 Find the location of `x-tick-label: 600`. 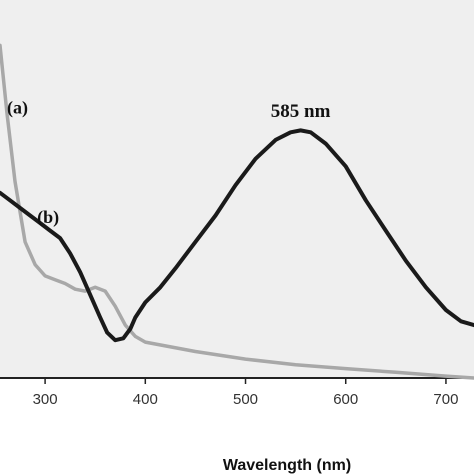

x-tick-label: 600 is located at coordinates (345, 399).